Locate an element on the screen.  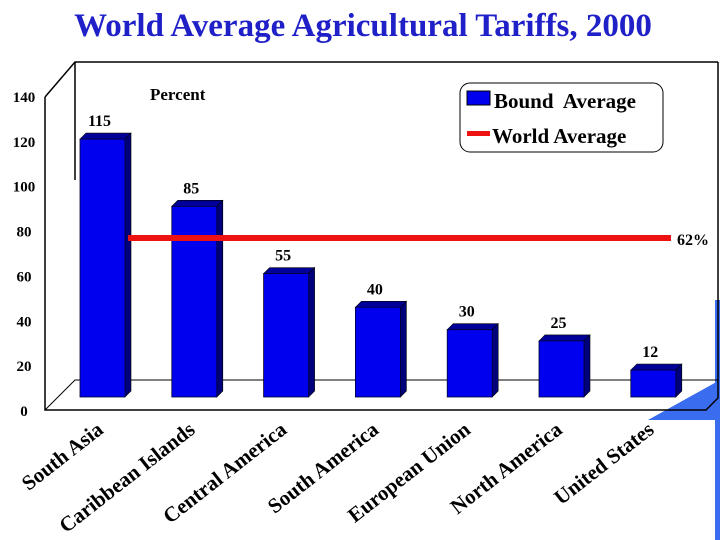
legend-swatch-world is located at coordinates (478, 133).